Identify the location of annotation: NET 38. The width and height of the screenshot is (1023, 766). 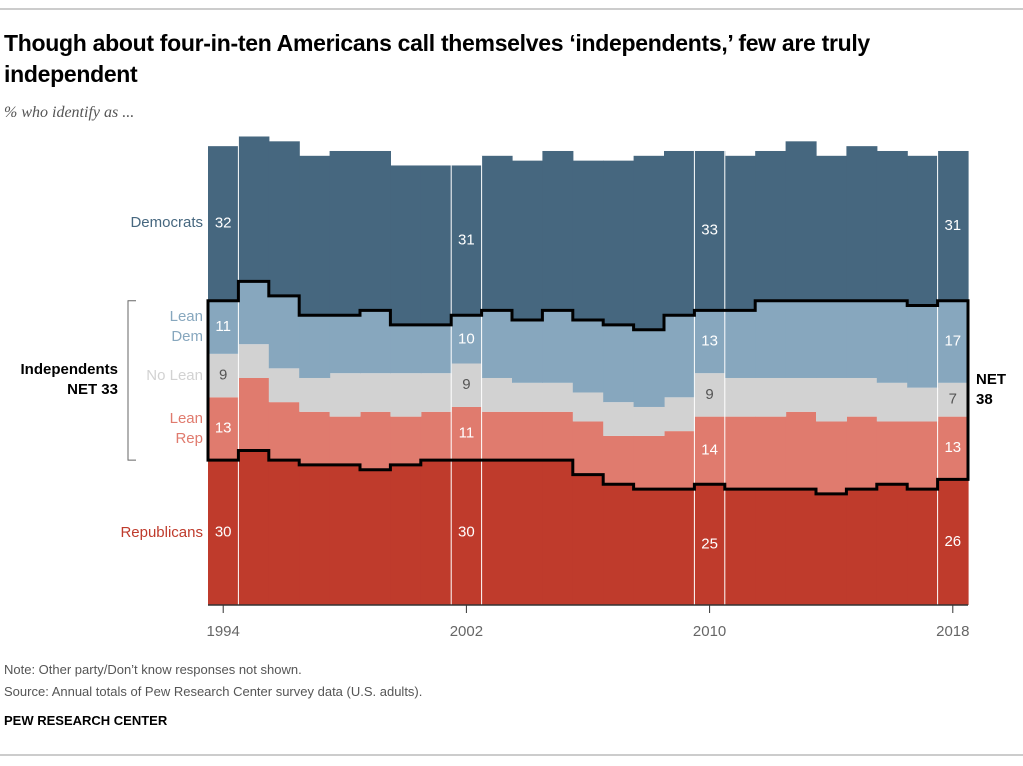
(991, 390).